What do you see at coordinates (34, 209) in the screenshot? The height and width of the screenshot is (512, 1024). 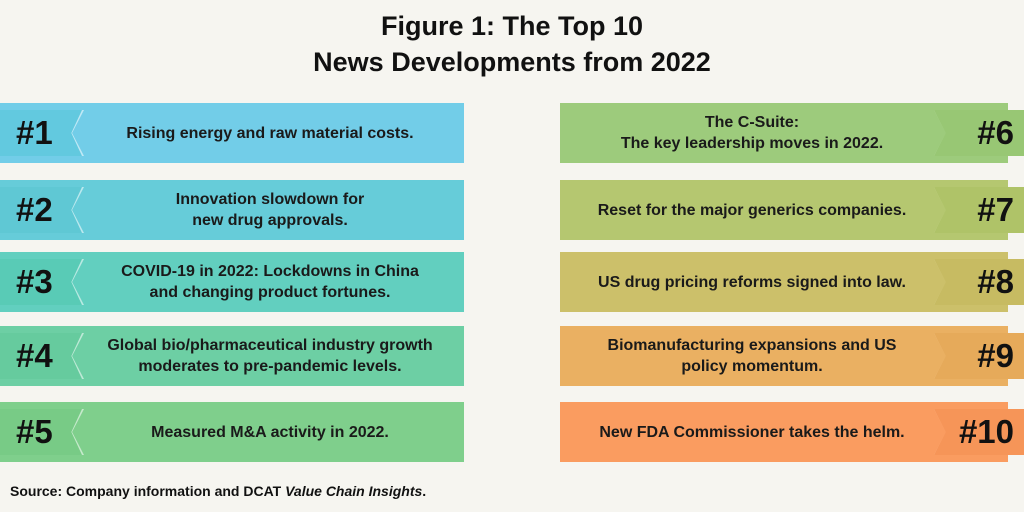 I see `rank-label: #2` at bounding box center [34, 209].